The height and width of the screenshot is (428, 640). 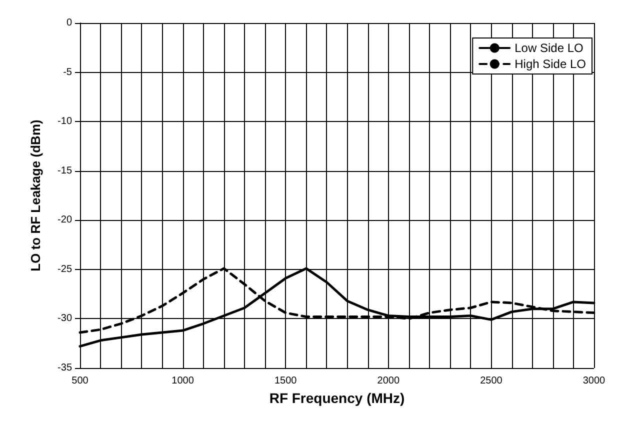 What do you see at coordinates (594, 381) in the screenshot?
I see `x-tick-label: 3000` at bounding box center [594, 381].